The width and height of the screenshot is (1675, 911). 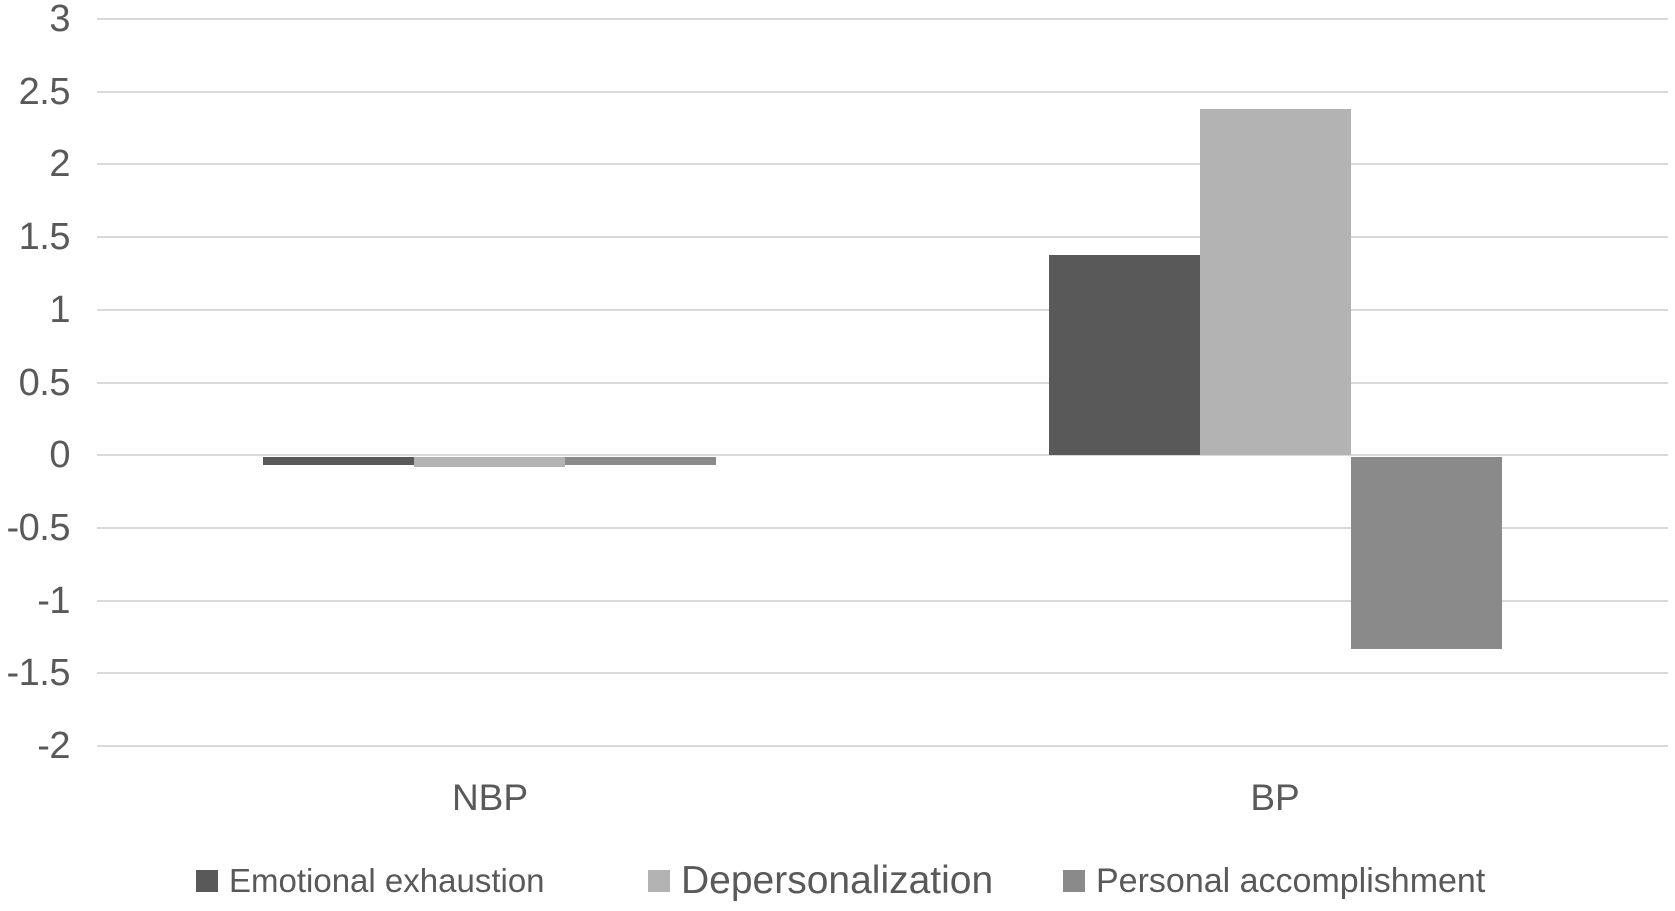 I want to click on y-axis-tick-label: 0, so click(x=59, y=455).